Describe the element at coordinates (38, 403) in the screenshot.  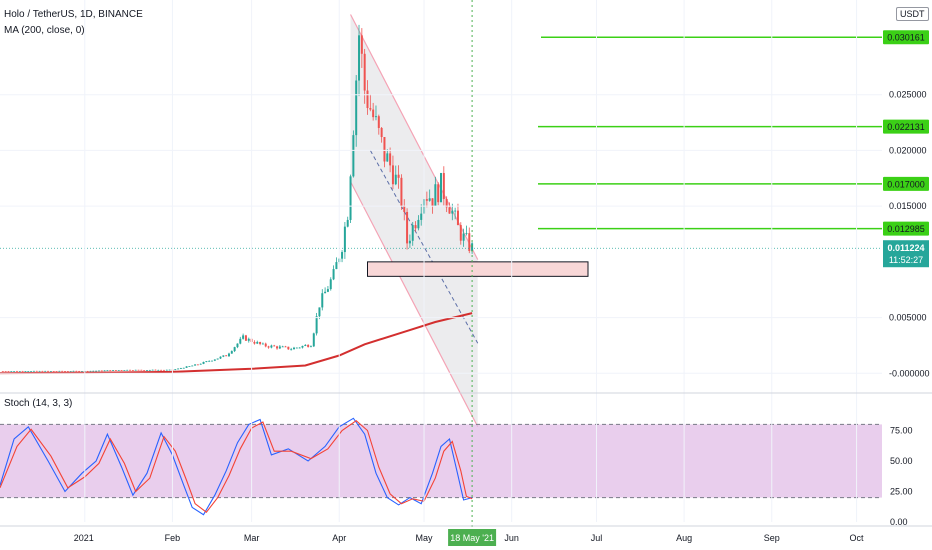
I see `stoch-legend: Stoch (14, 3, 3)` at that location.